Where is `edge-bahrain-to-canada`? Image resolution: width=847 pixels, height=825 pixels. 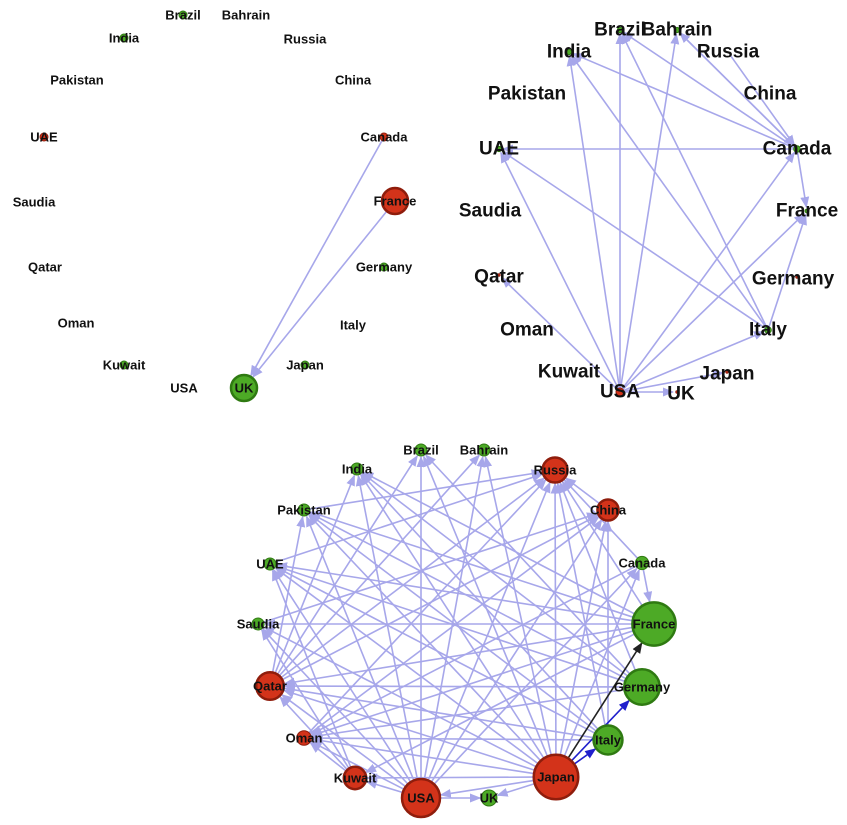 edge-bahrain-to-canada is located at coordinates (736, 89).